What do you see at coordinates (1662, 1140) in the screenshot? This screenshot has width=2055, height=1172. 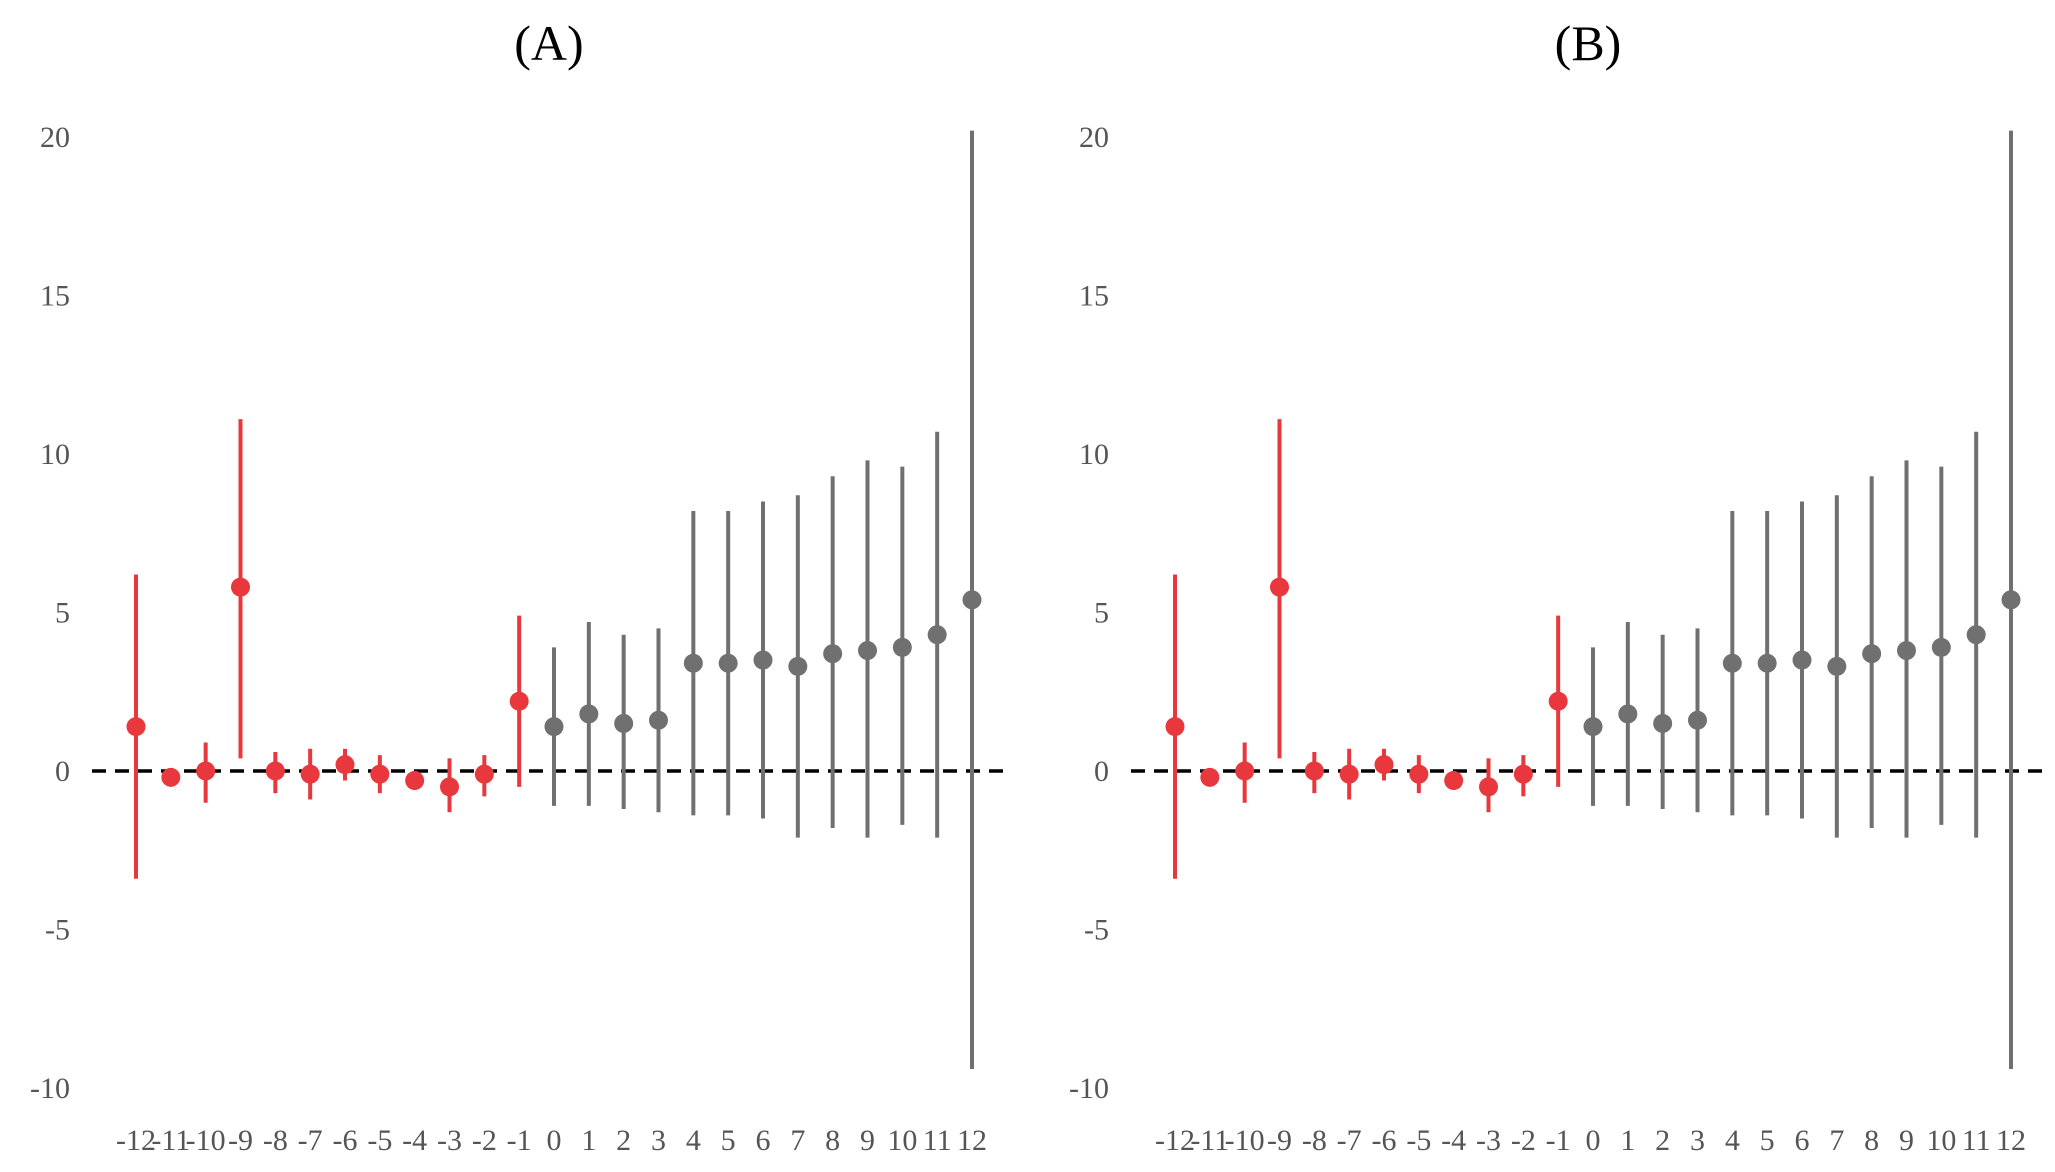 I see `panel-b-x-tick-label: 2` at bounding box center [1662, 1140].